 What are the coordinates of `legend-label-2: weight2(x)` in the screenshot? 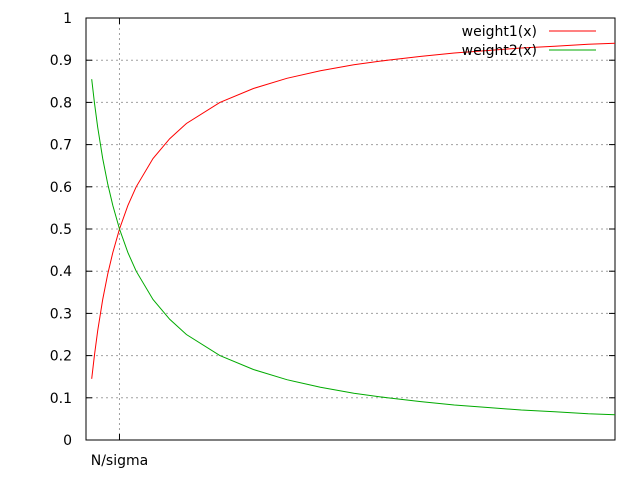 It's located at (499, 51).